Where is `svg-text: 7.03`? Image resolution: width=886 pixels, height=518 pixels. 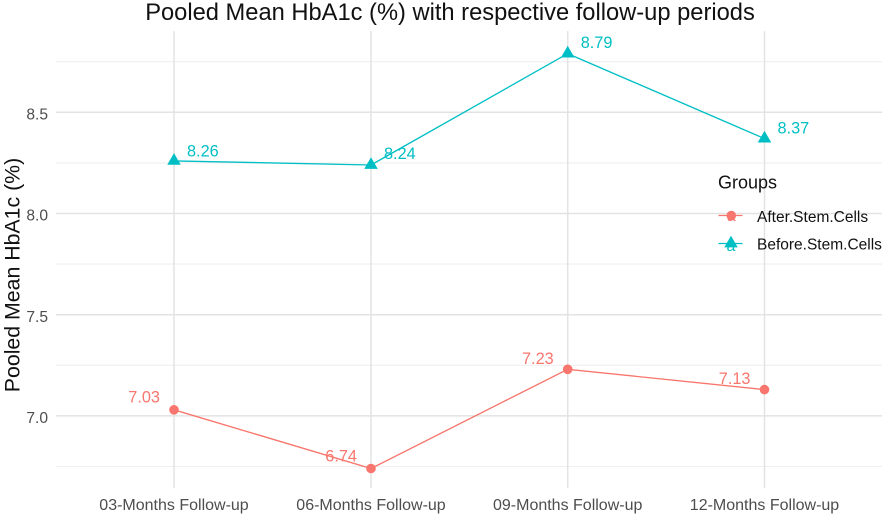
svg-text: 7.03 is located at coordinates (144, 398).